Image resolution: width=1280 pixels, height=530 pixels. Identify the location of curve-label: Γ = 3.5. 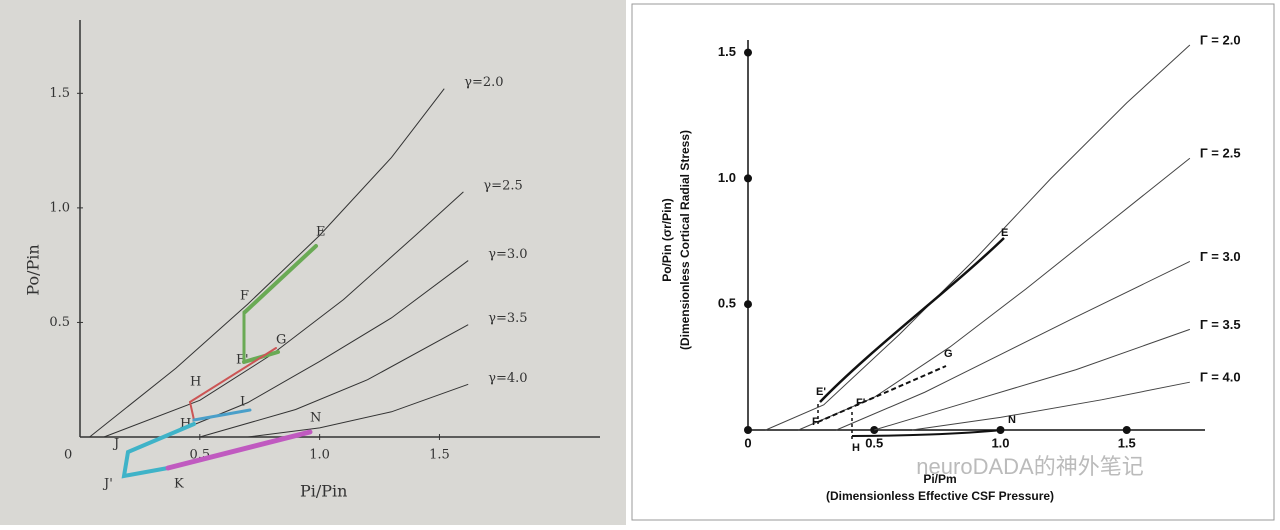
(1220, 324).